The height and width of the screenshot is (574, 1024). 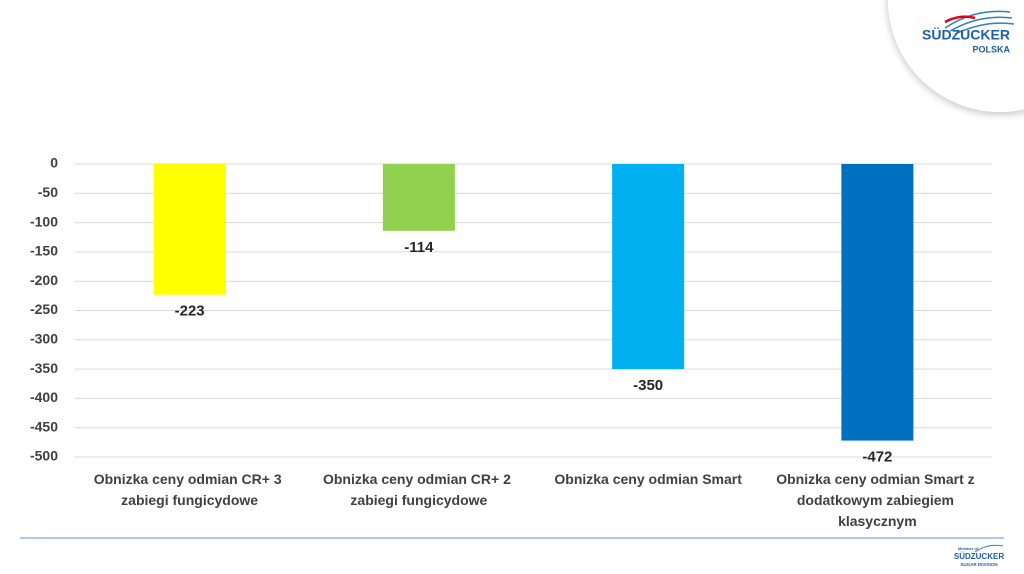 What do you see at coordinates (979, 556) in the screenshot?
I see `footer-brand: SÜDZUCKER` at bounding box center [979, 556].